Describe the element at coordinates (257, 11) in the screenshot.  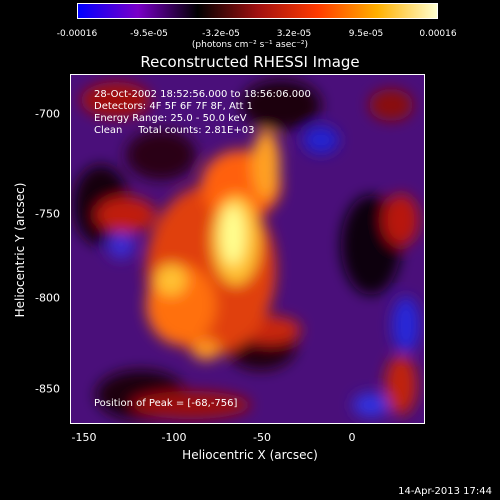
I see `colorbar` at that location.